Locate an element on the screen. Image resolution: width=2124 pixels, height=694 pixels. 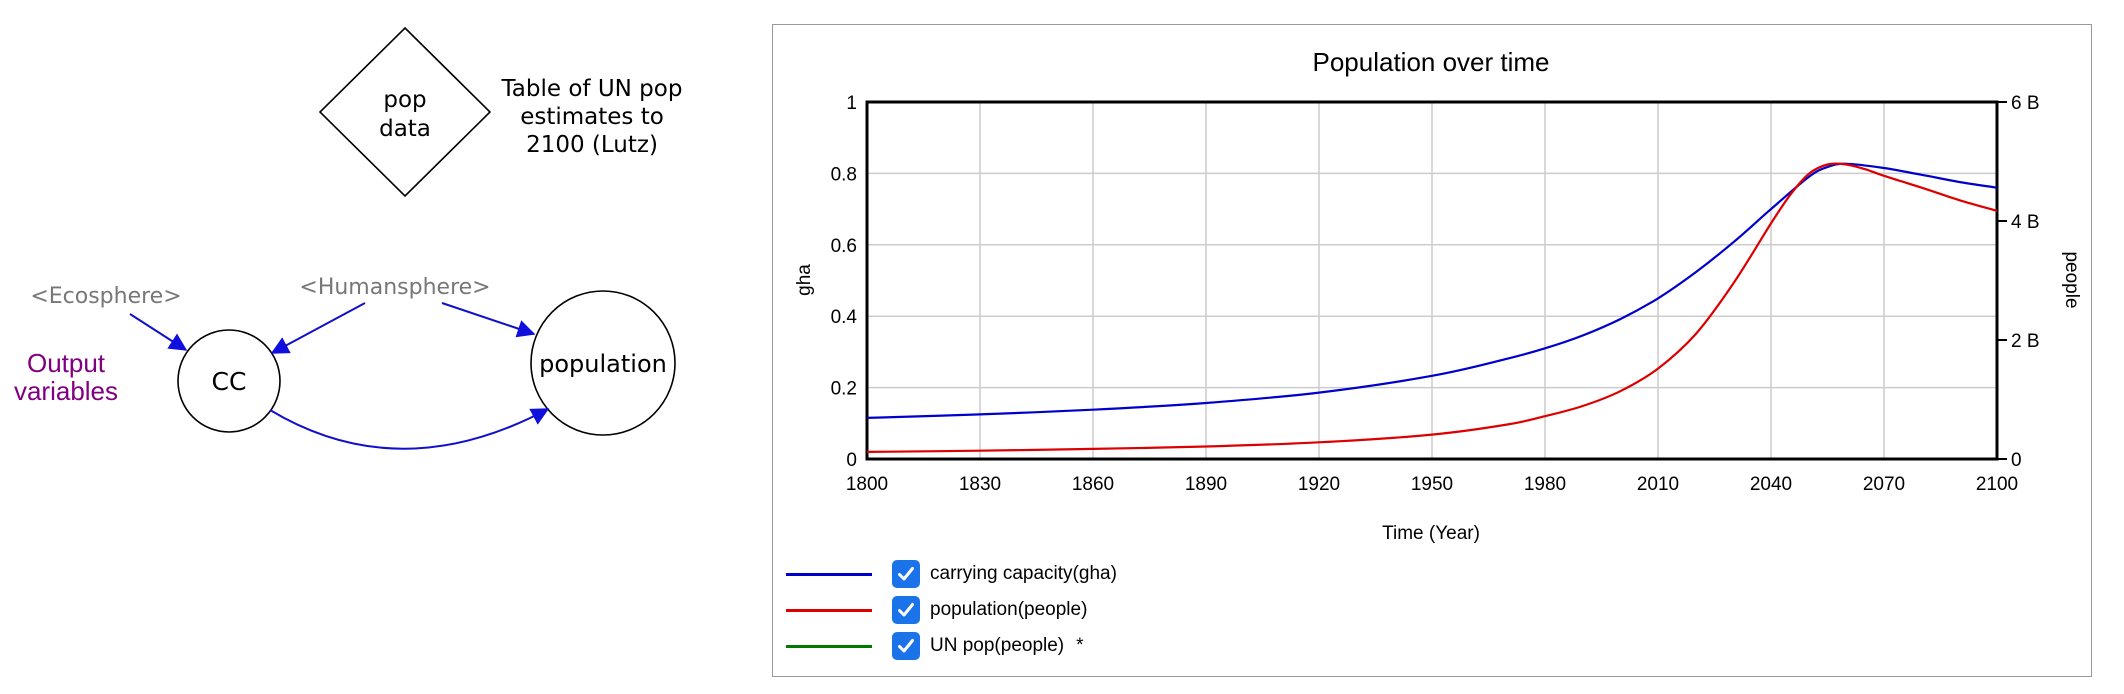
pop-data-note-line1: Table of UN pop is located at coordinates (592, 89).